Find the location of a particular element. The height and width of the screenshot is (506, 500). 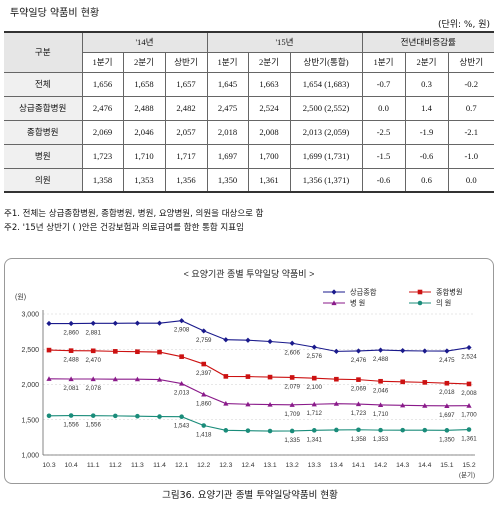

table-cell: 1,697 is located at coordinates (227, 156).